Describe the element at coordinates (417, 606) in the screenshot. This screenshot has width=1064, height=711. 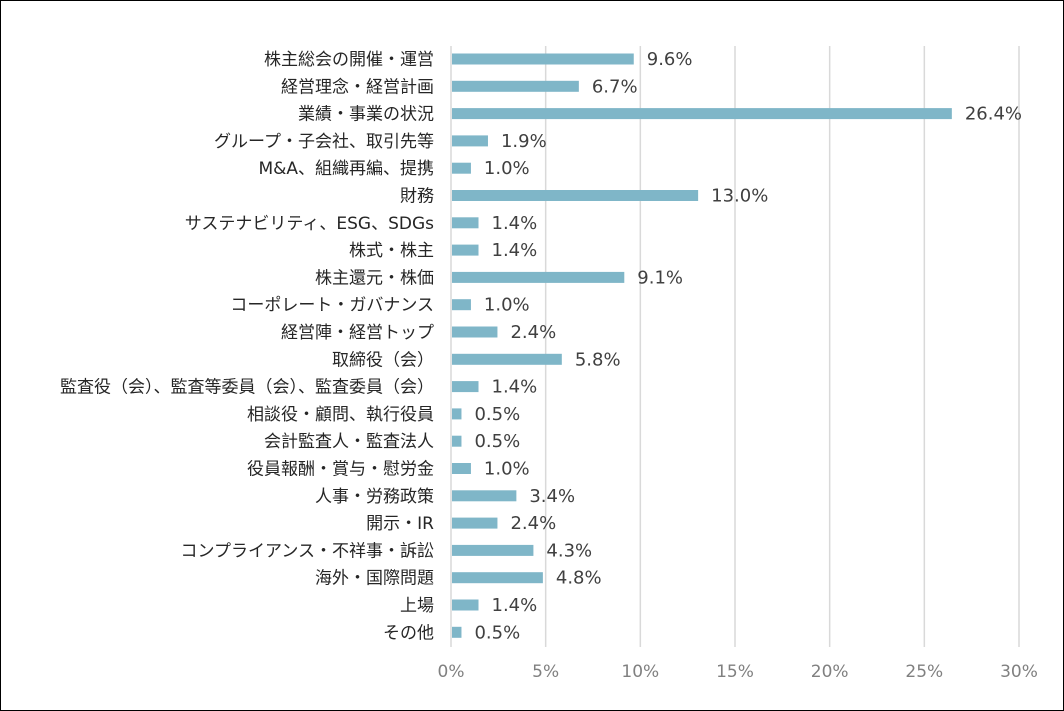
I see `category-label: 上場` at that location.